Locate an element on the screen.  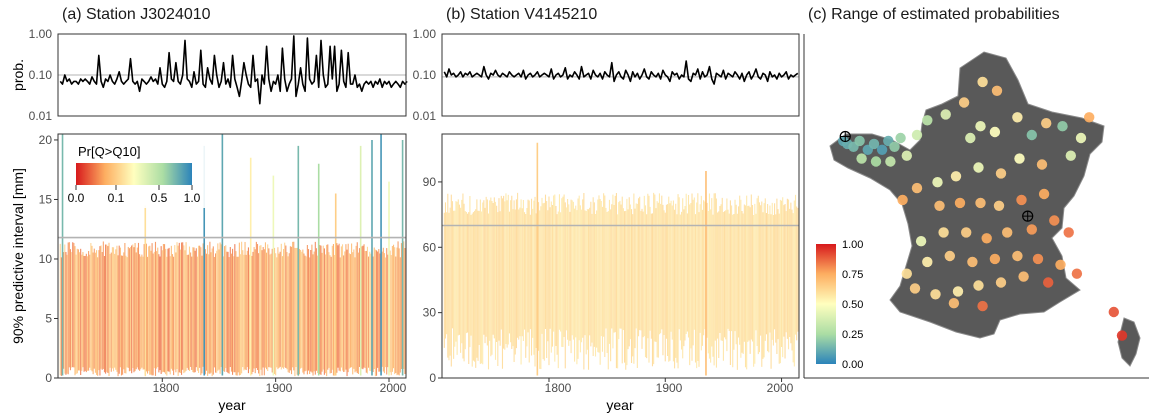
corsica-map is located at coordinates (1129, 342).